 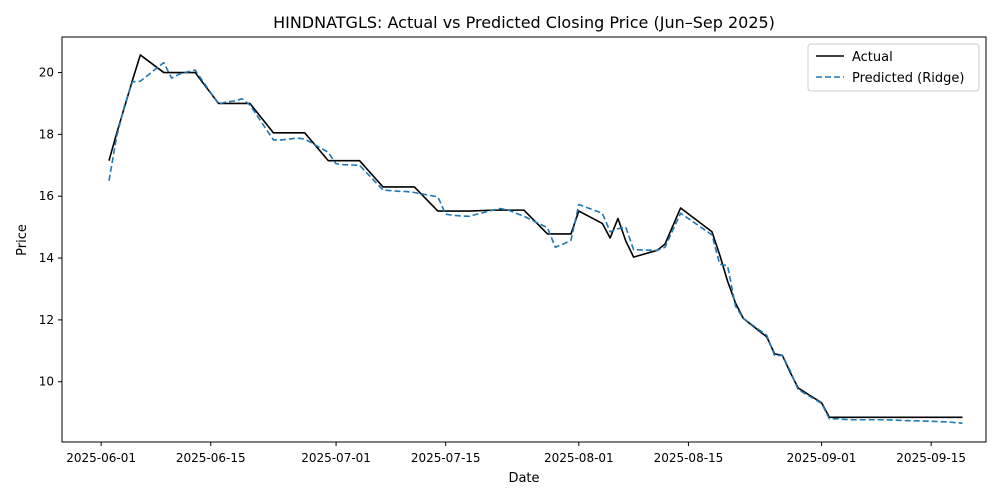 What do you see at coordinates (689, 458) in the screenshot?
I see `x-tick-label: 2025-08-15` at bounding box center [689, 458].